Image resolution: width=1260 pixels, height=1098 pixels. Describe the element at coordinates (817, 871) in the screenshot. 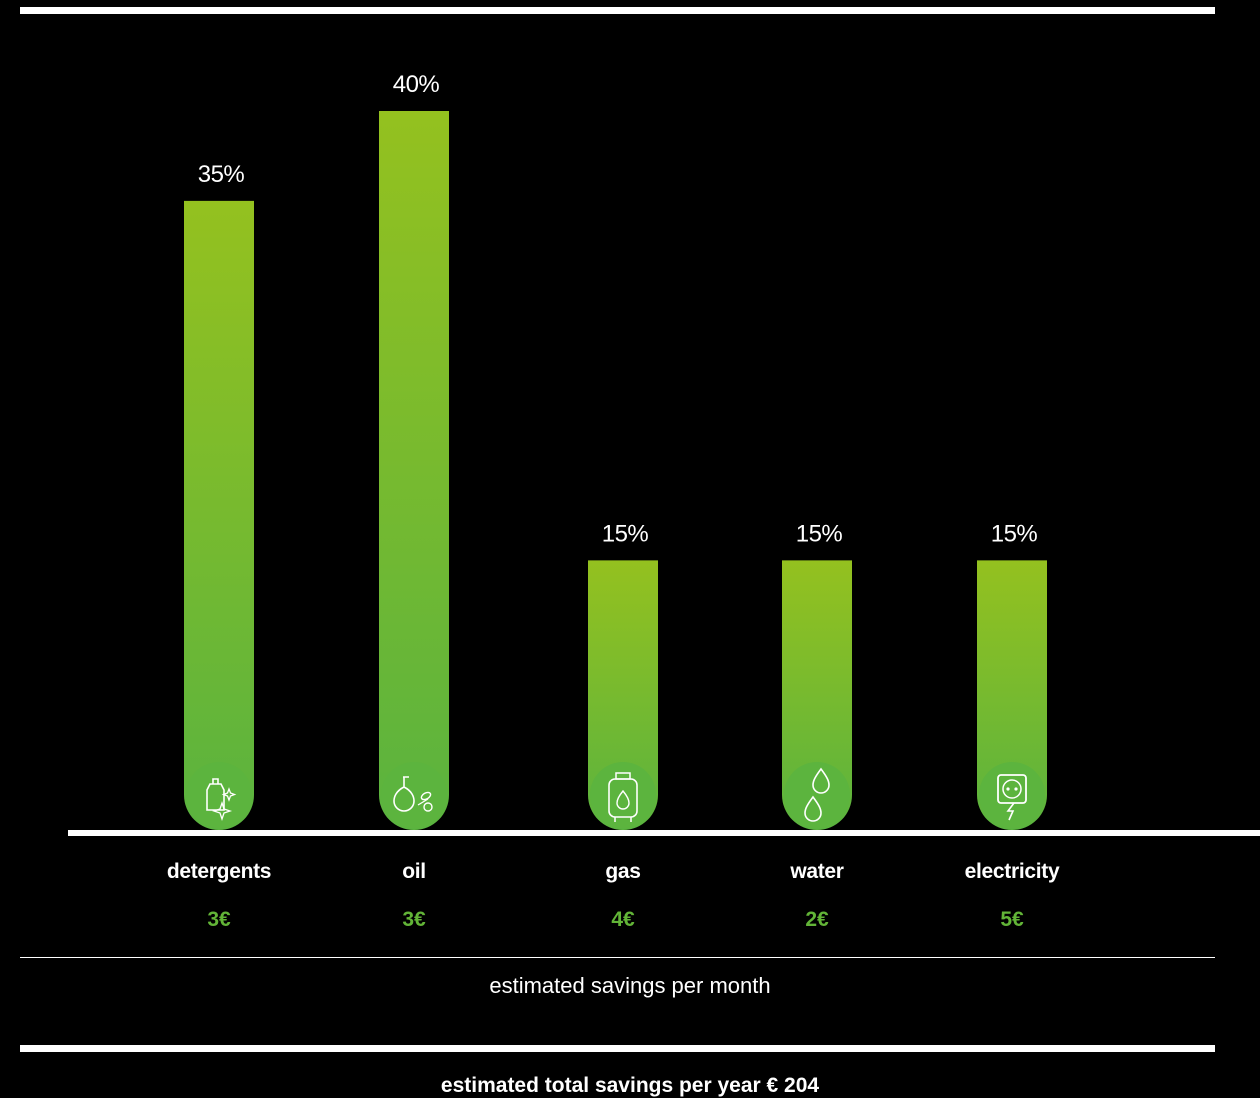

I see `category-label-water: water` at that location.